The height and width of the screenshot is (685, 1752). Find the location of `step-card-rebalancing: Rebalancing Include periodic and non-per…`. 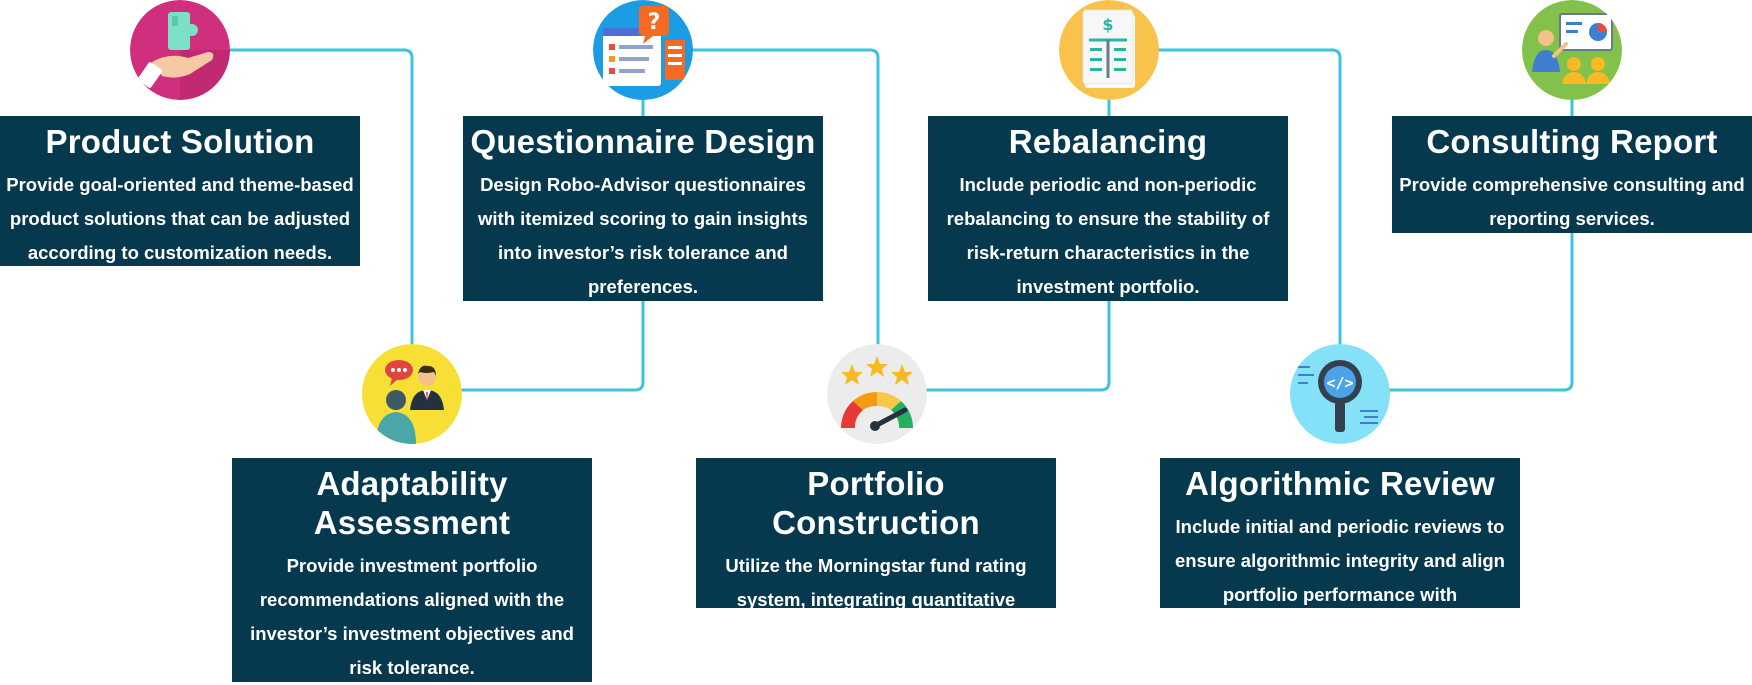

step-card-rebalancing: Rebalancing Include periodic and non-per… is located at coordinates (1108, 208).